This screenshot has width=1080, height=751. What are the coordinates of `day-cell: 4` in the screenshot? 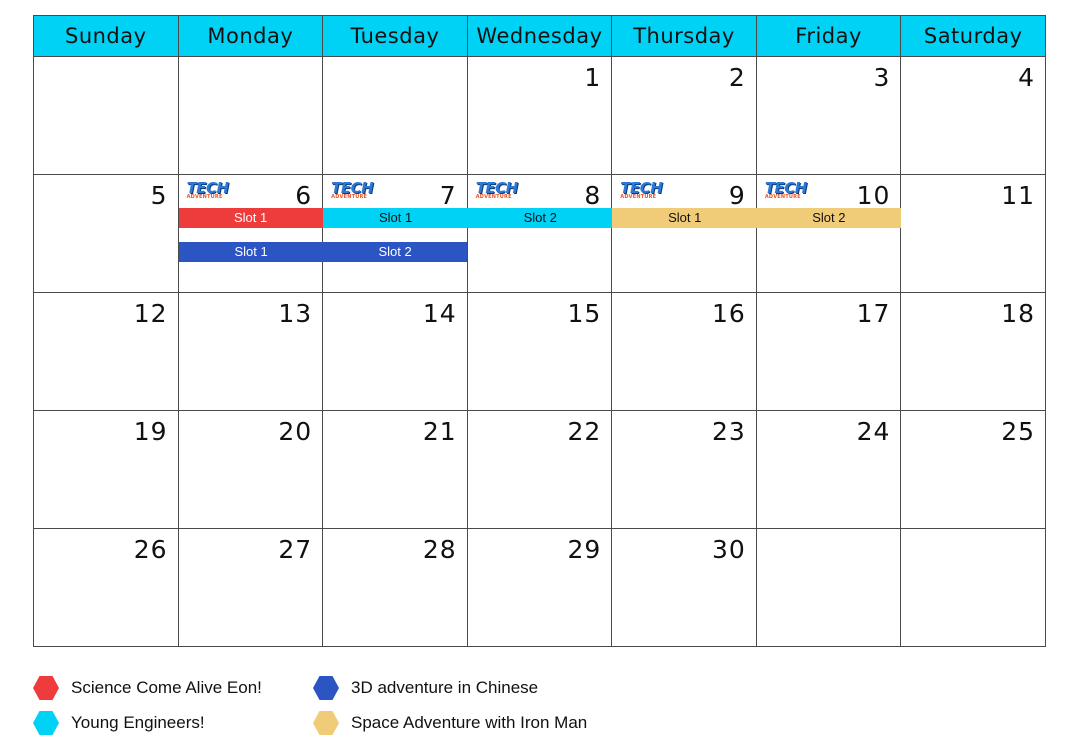 It's located at (973, 115).